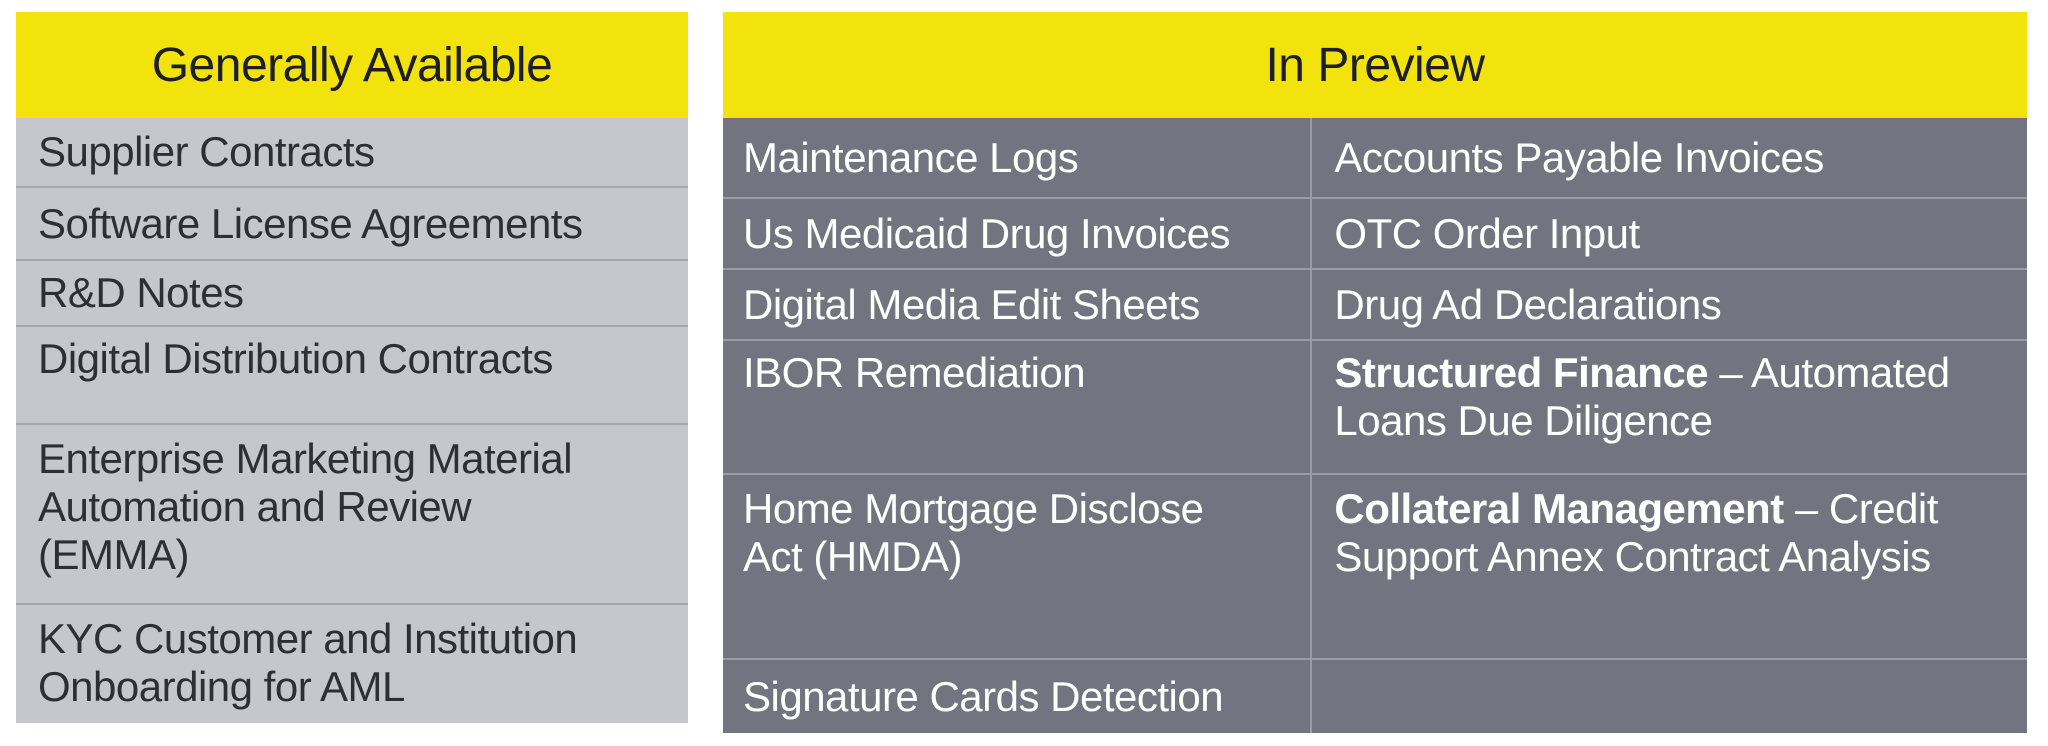  What do you see at coordinates (1579, 157) in the screenshot?
I see `cell-text: Accounts Payable Invoices` at bounding box center [1579, 157].